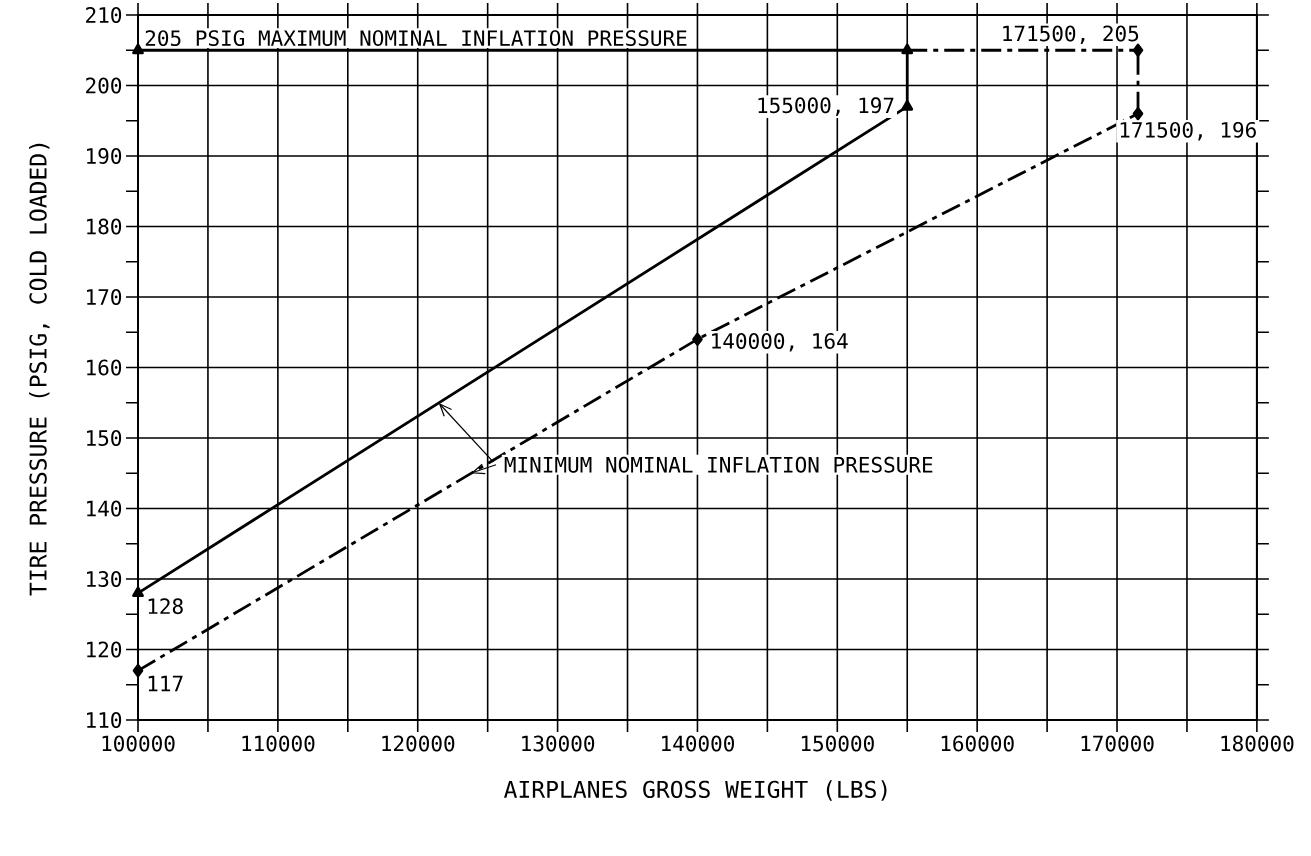  I want to click on annotation: 171500, 196, so click(1188, 131).